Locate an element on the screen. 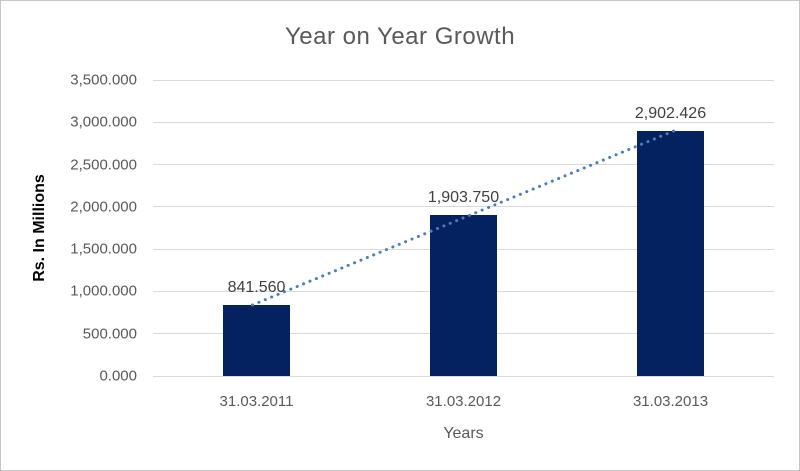 This screenshot has width=800, height=471. x-axis-title: Years is located at coordinates (463, 433).